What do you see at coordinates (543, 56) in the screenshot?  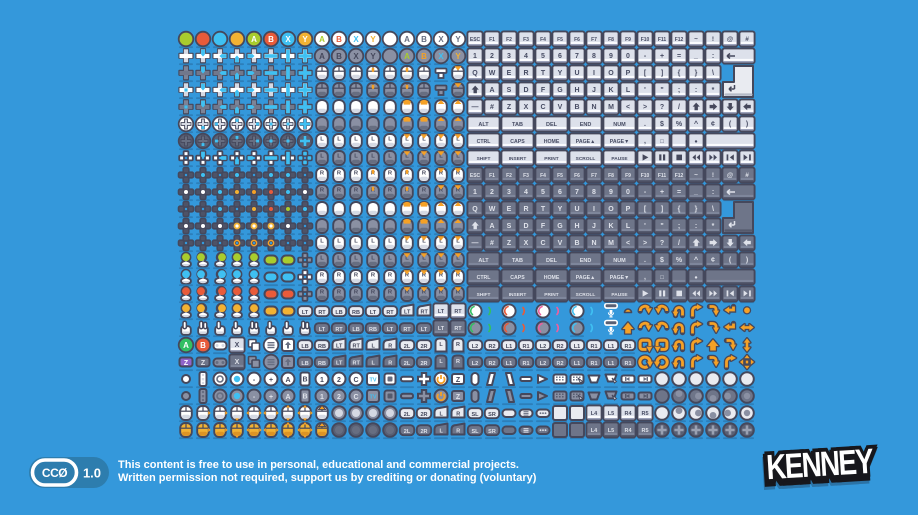 I see `svg-text: 5` at bounding box center [543, 56].